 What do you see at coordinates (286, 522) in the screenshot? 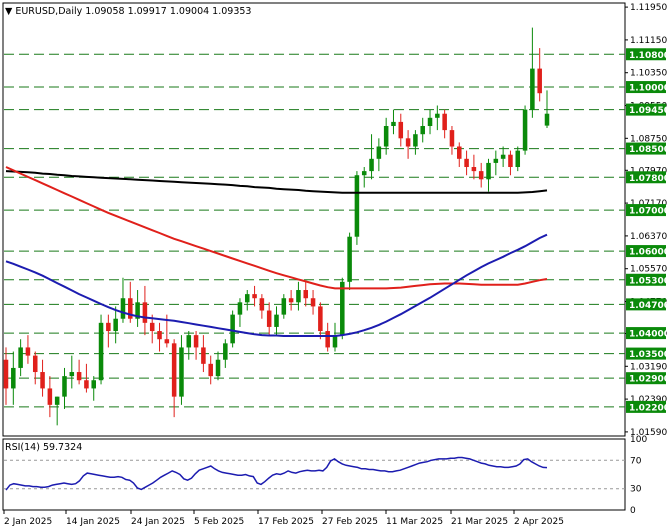
I see `date-label: 17 Feb 2025` at bounding box center [286, 522].